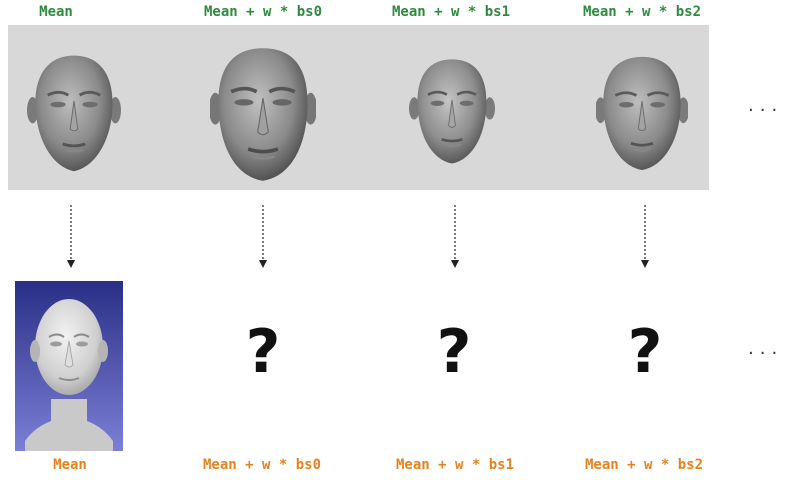 This screenshot has width=800, height=480. Describe the element at coordinates (69, 366) in the screenshot. I see `rendered-face-icon` at that location.